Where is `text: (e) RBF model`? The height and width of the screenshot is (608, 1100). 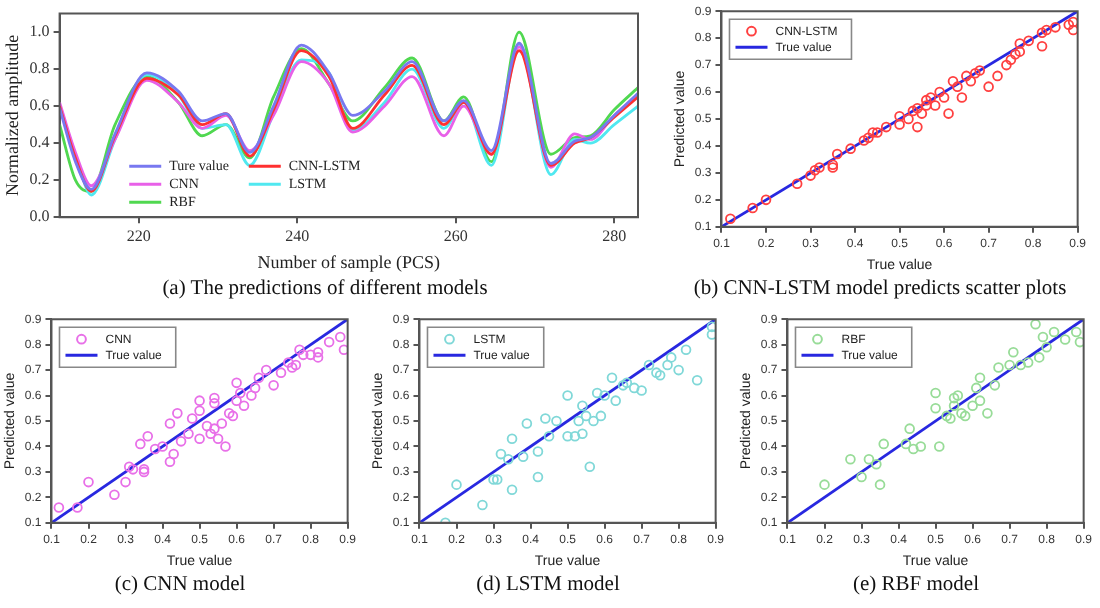 text: (e) RBF model is located at coordinates (916, 585).